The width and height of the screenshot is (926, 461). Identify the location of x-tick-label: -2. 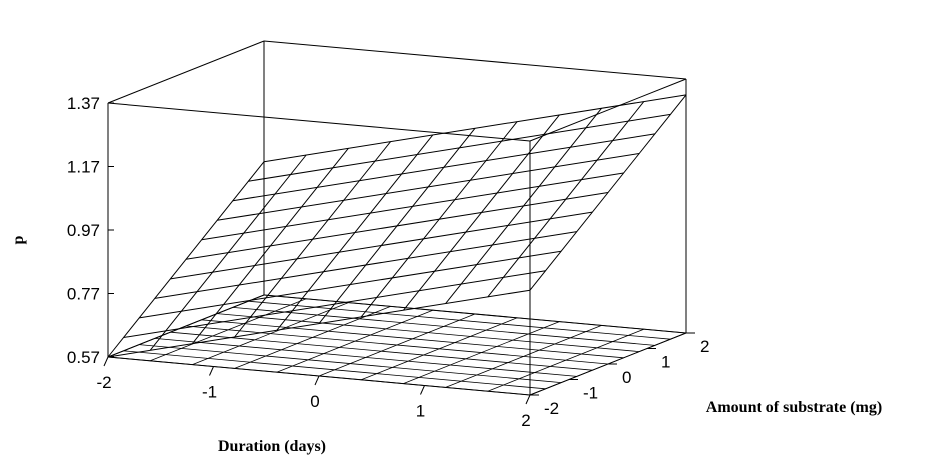
(103, 382).